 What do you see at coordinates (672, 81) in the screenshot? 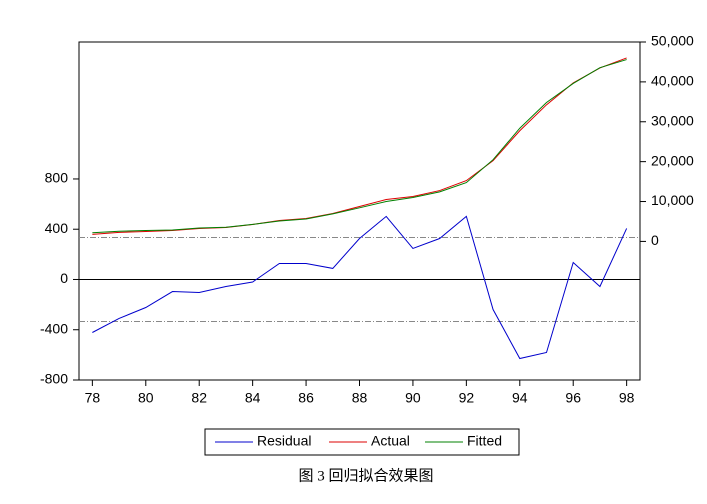
I see `y2-tick-label: 40,000` at bounding box center [672, 81].